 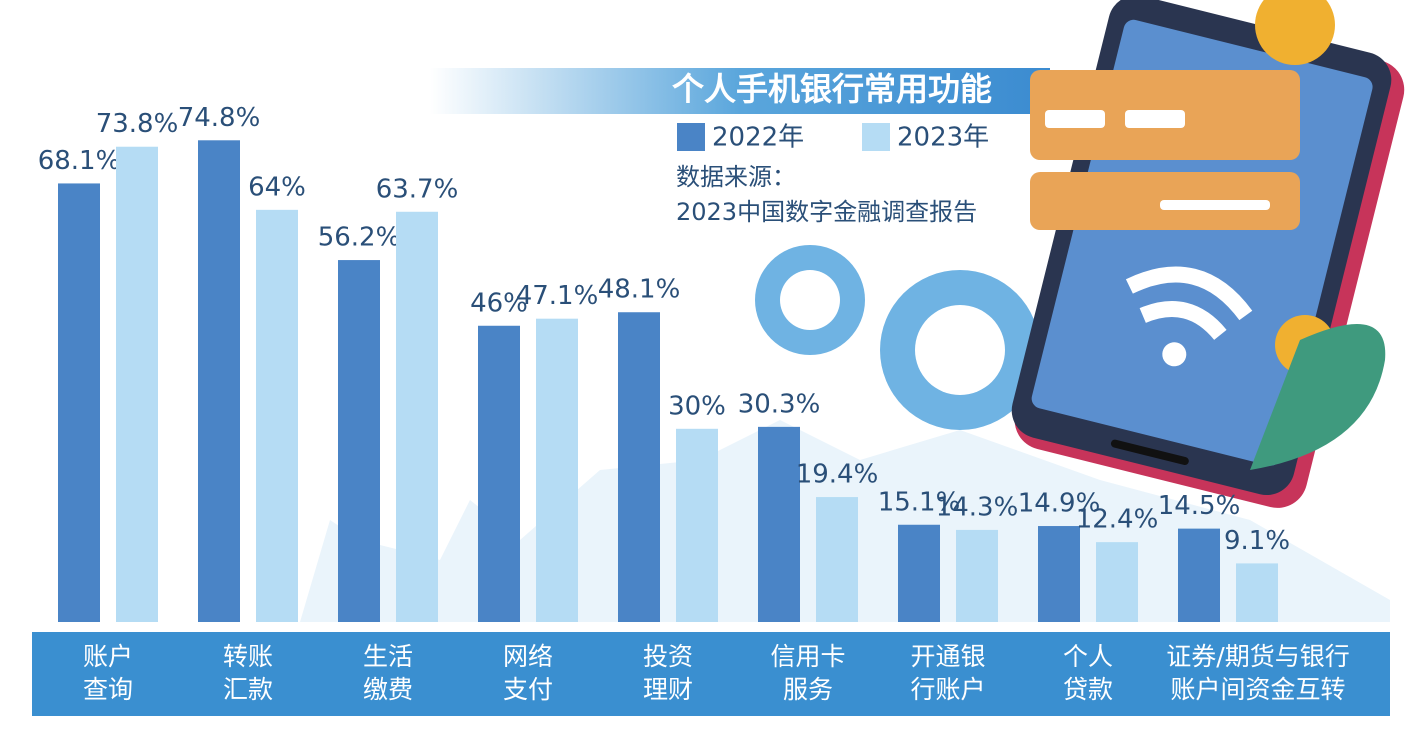 I want to click on value-label: 9.1%, so click(x=1257, y=541).